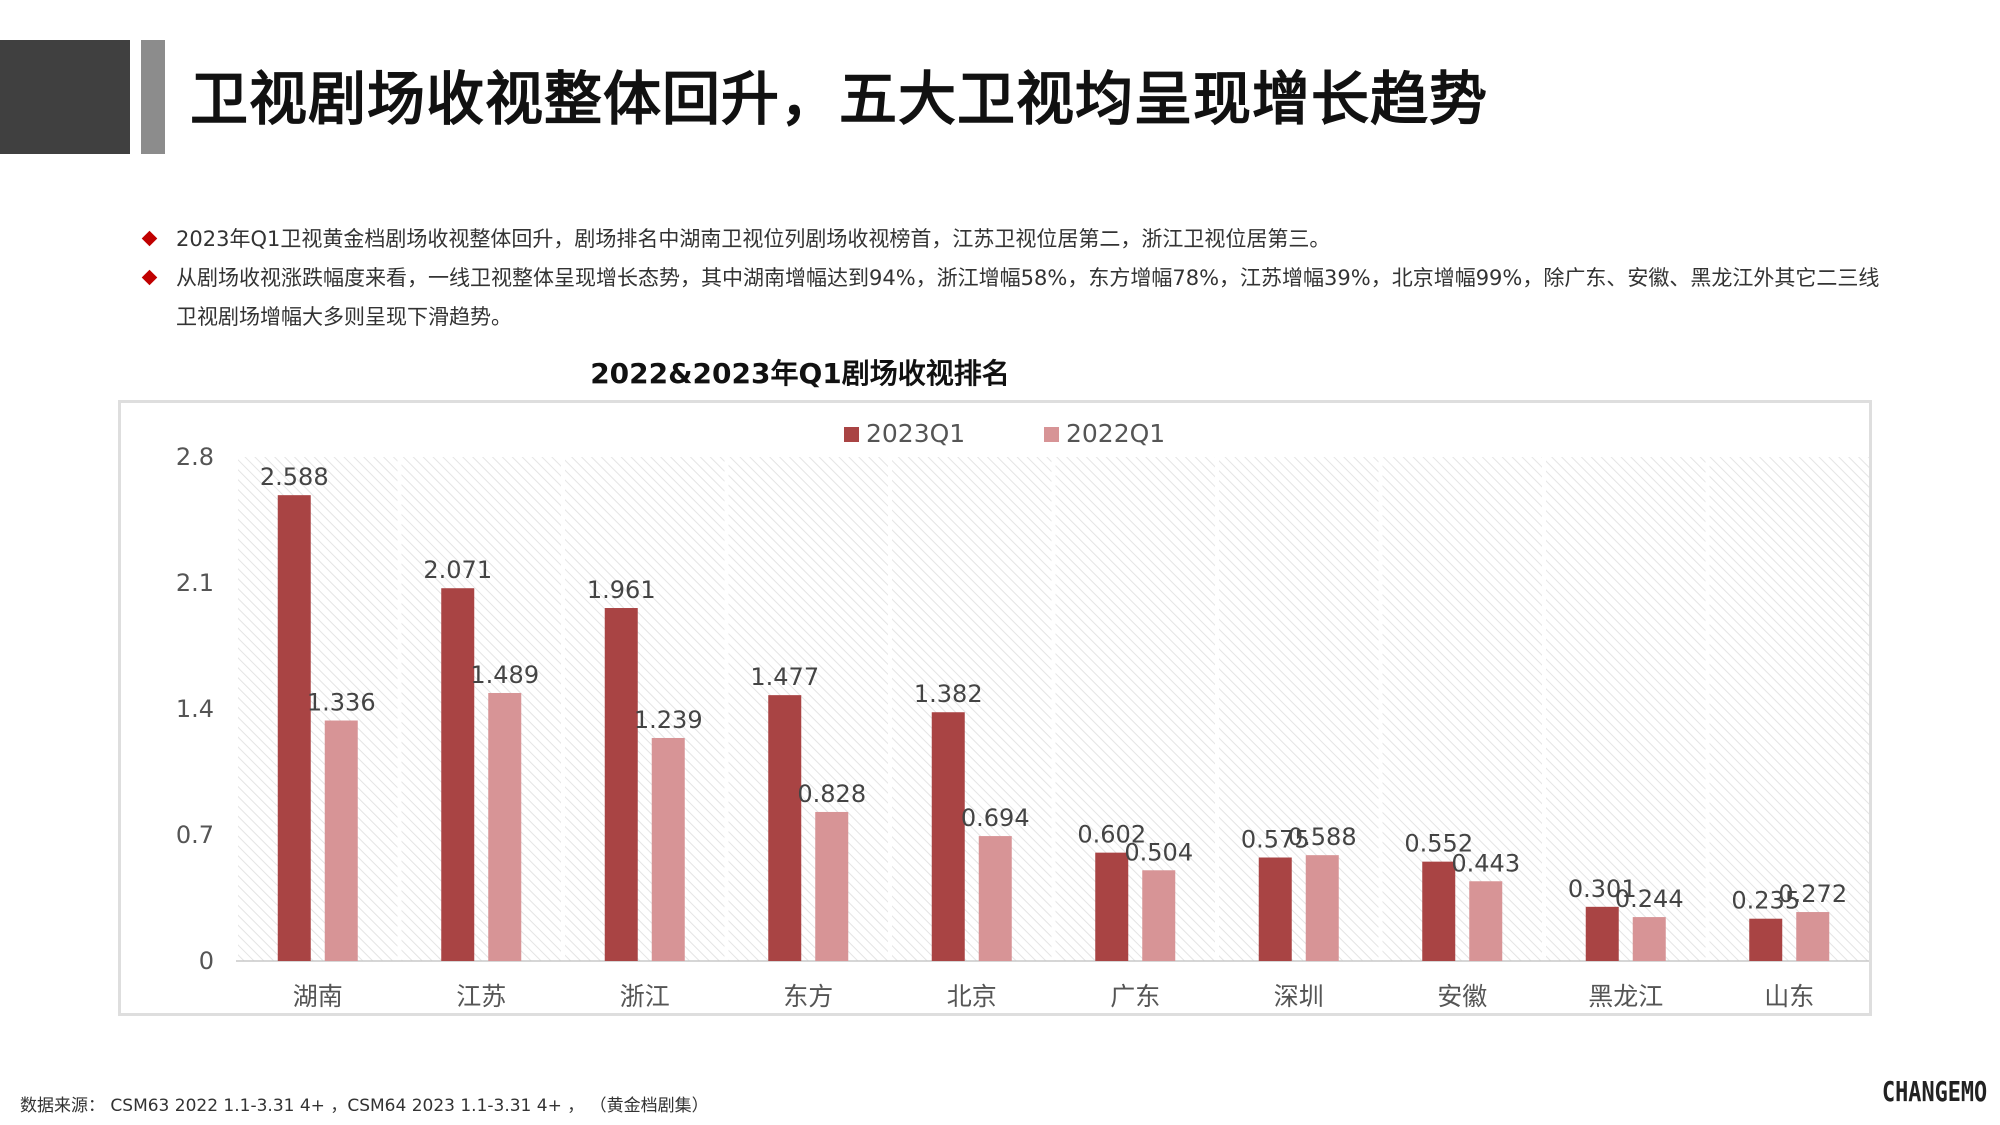  What do you see at coordinates (457, 570) in the screenshot?
I see `data-label: 2.071` at bounding box center [457, 570].